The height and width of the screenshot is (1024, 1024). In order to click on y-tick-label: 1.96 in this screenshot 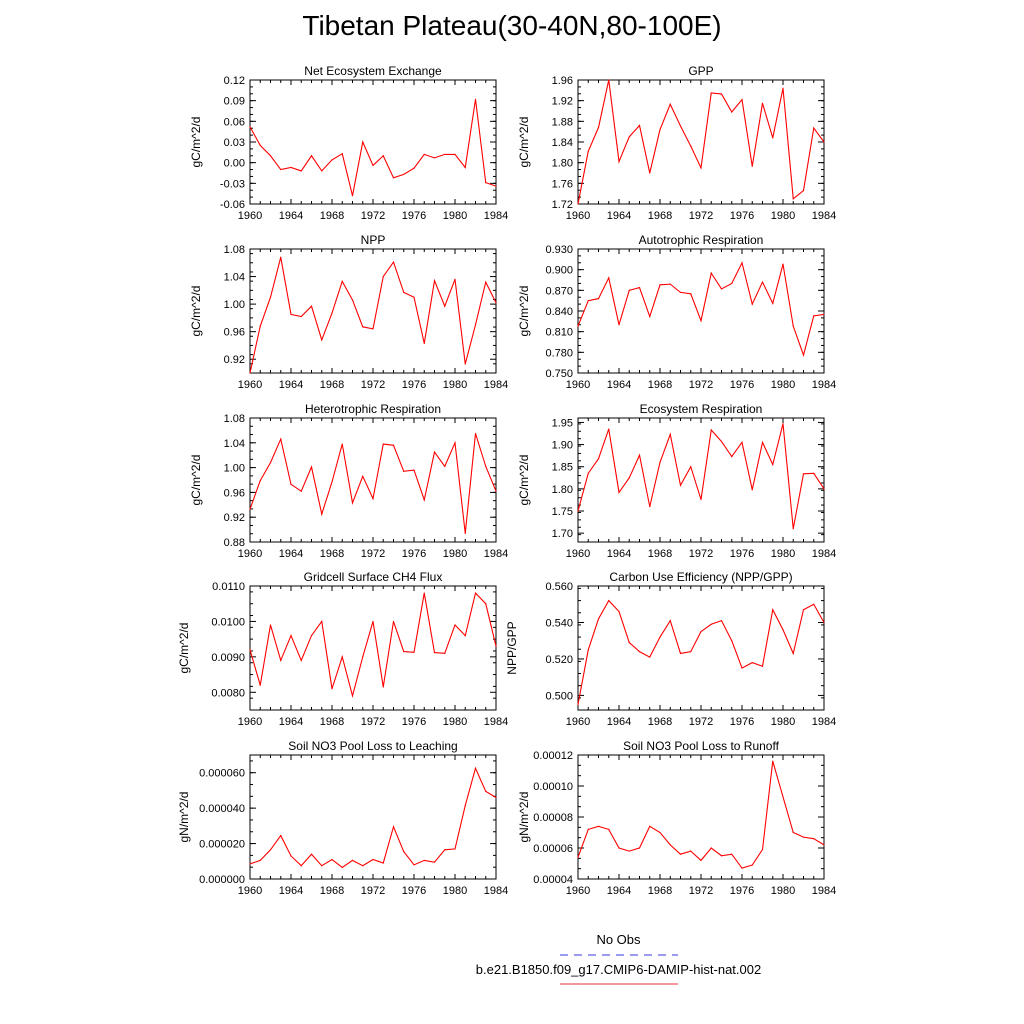, I will do `click(562, 81)`.